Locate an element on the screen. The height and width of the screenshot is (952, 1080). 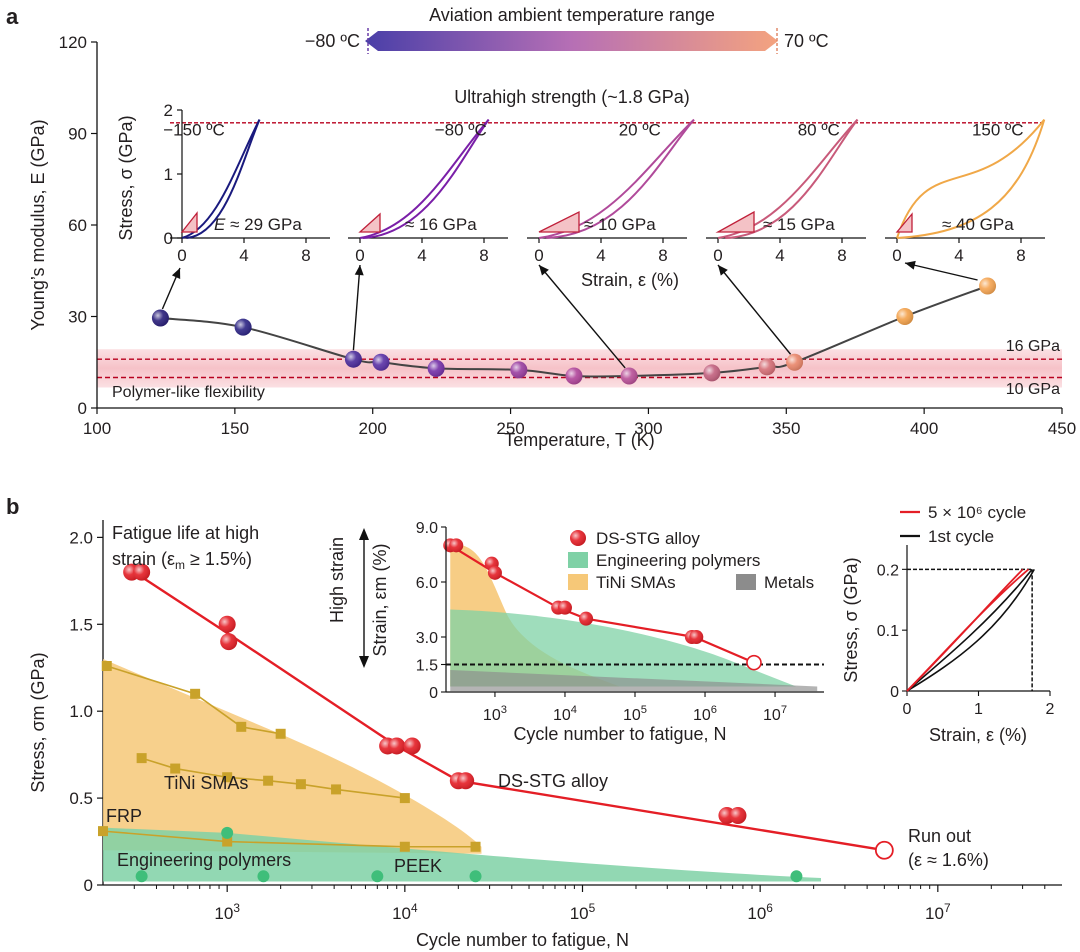
inset1-y-tick-label: 6.0 is located at coordinates (427, 583).